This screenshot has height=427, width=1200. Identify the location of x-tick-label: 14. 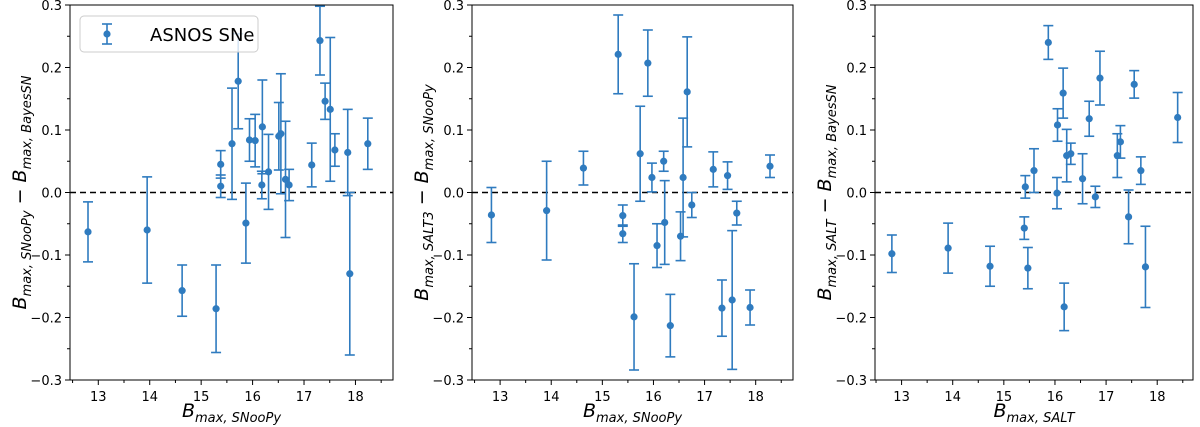
(952, 397).